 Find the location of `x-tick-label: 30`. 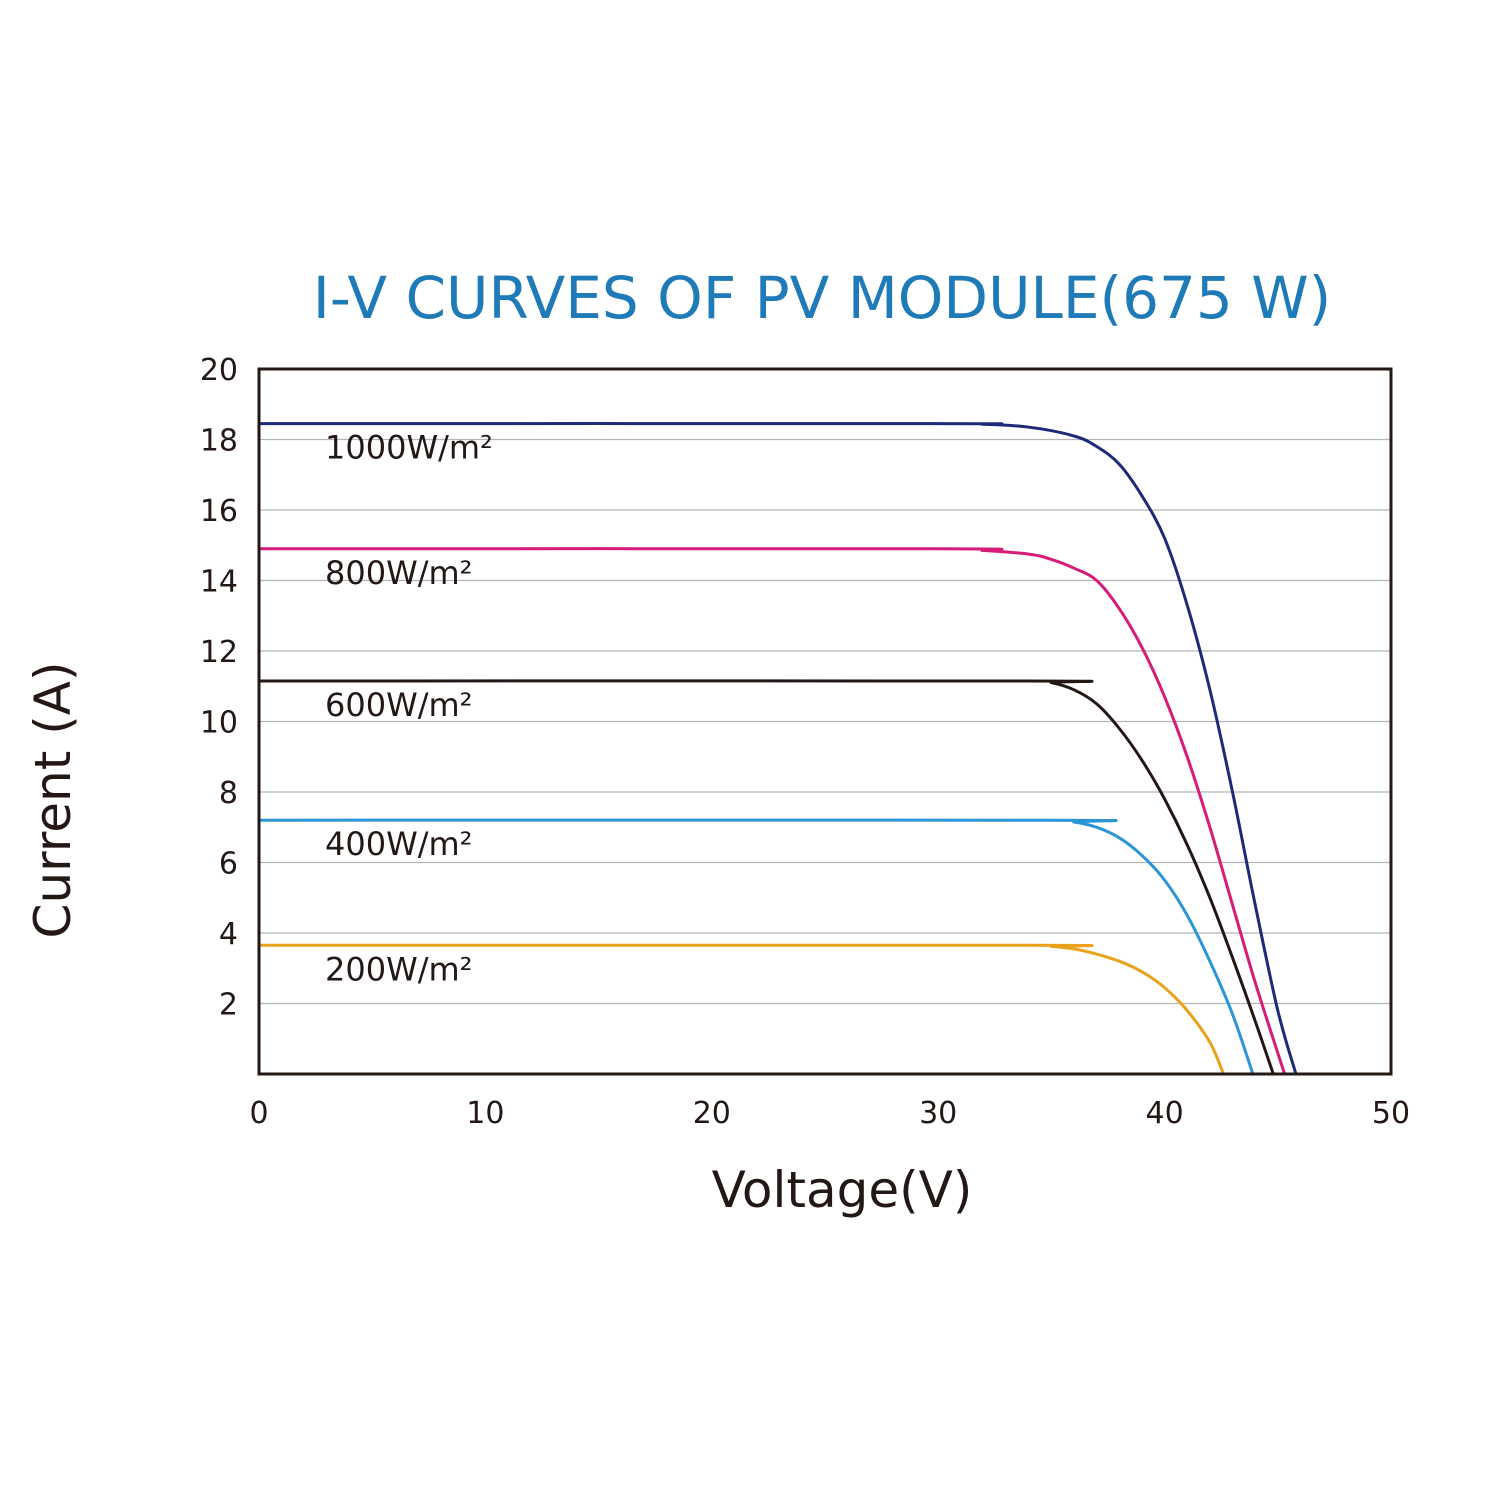

x-tick-label: 30 is located at coordinates (938, 1113).